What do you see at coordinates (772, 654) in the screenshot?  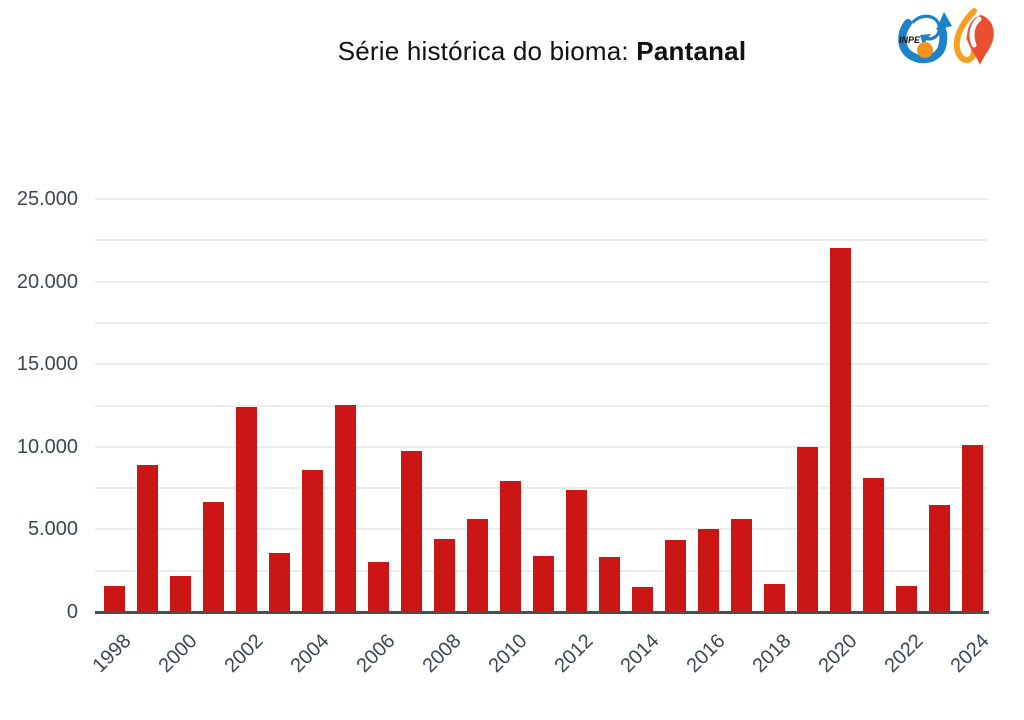 I see `x-tick-label-2018: 2018` at bounding box center [772, 654].